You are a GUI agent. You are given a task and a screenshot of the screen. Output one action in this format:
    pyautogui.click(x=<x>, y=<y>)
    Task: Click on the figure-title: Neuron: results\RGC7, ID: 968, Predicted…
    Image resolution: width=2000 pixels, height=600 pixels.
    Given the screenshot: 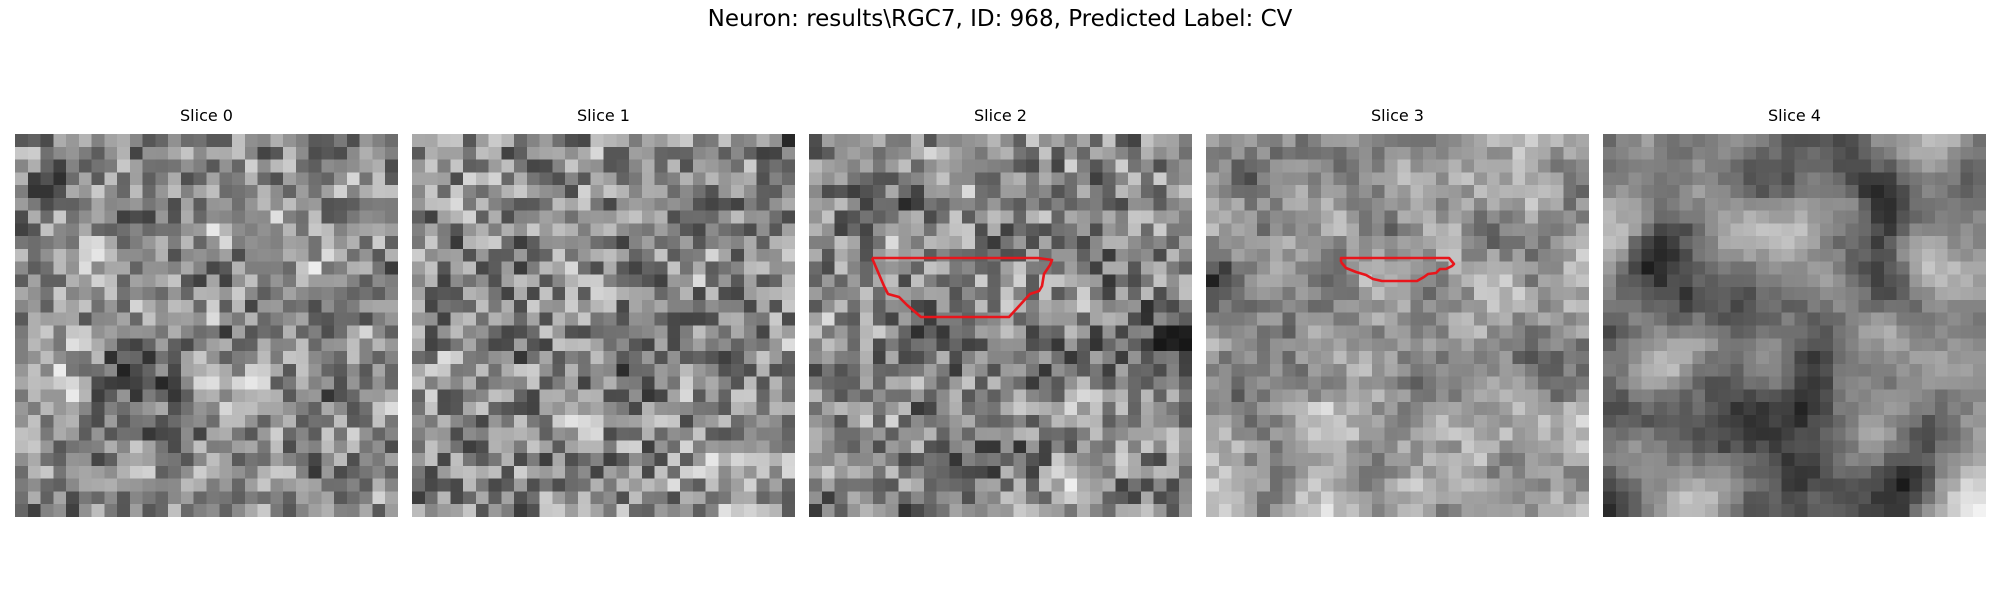 What is the action you would take?
    pyautogui.click(x=1000, y=19)
    